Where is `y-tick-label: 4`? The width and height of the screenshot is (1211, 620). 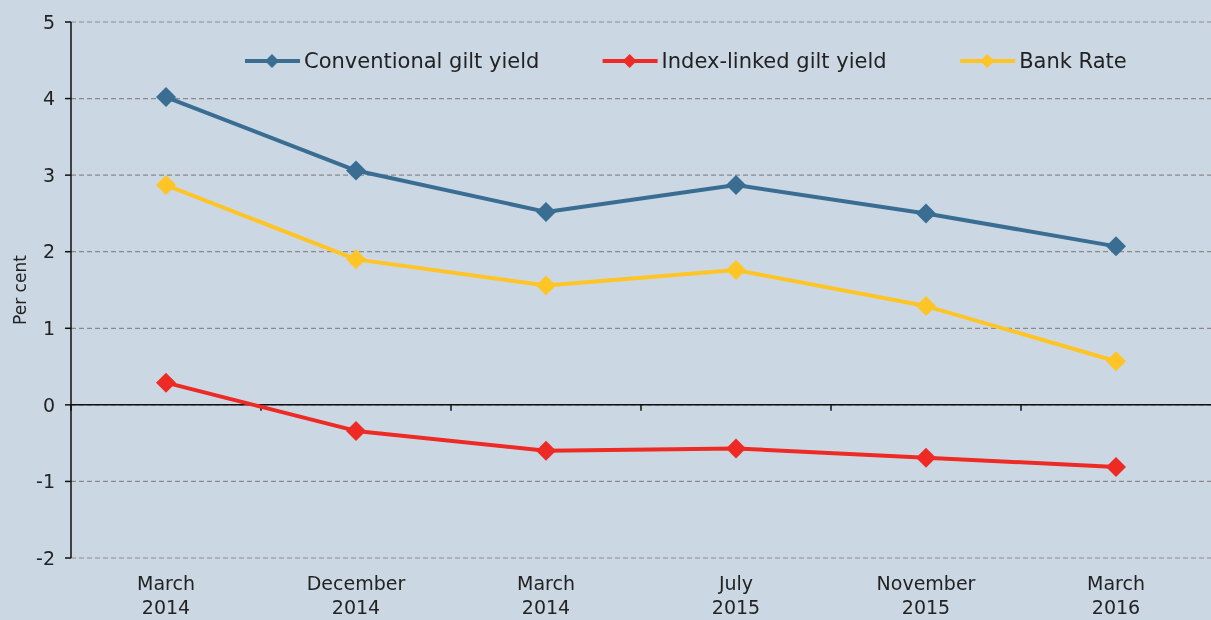 y-tick-label: 4 is located at coordinates (48, 98).